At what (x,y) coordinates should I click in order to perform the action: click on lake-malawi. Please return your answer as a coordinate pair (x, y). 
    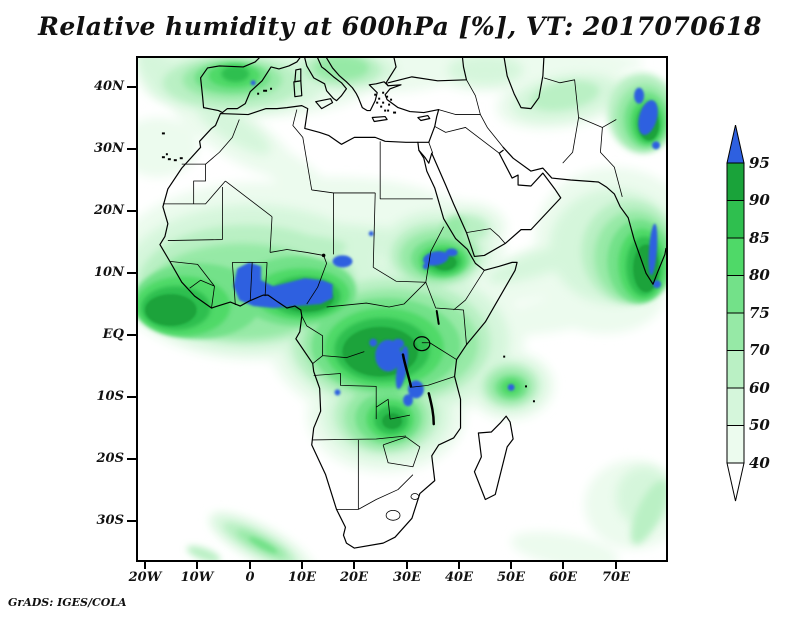
    Looking at the image, I should click on (431, 409).